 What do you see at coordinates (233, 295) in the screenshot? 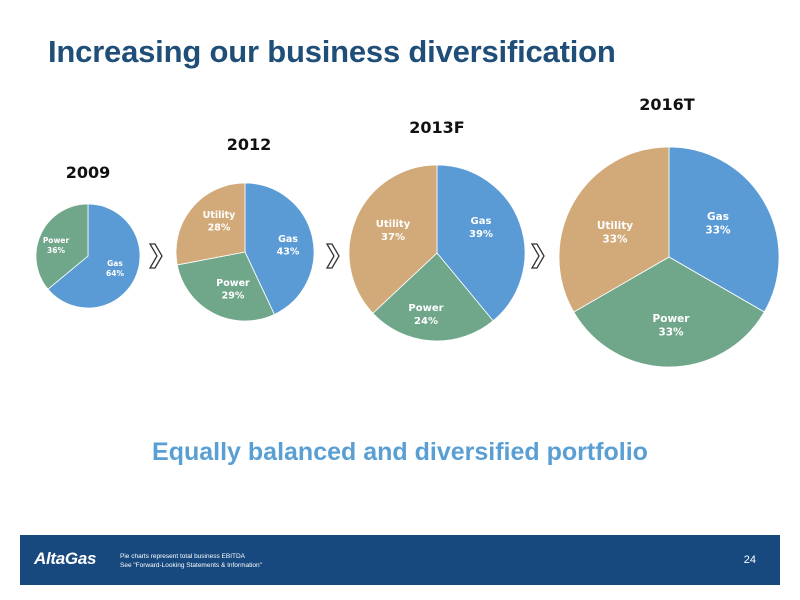
I see `slice-value-label: 29%` at bounding box center [233, 295].